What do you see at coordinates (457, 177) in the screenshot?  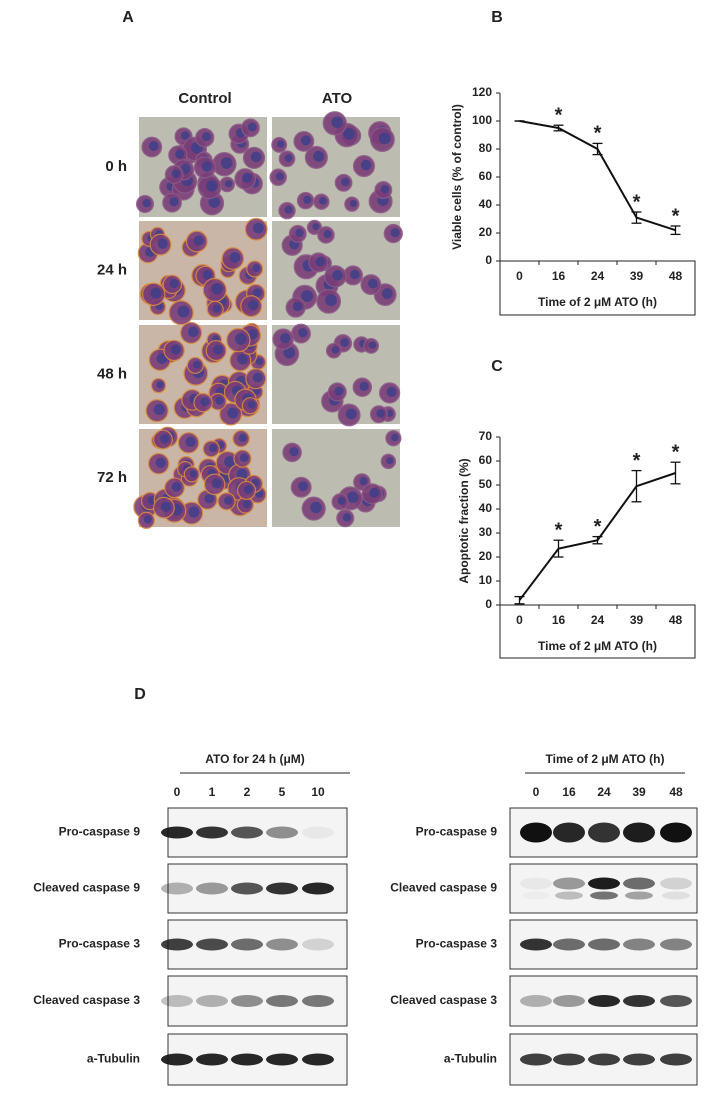 I see `y-axis-label: Viable cells (% of control)` at bounding box center [457, 177].